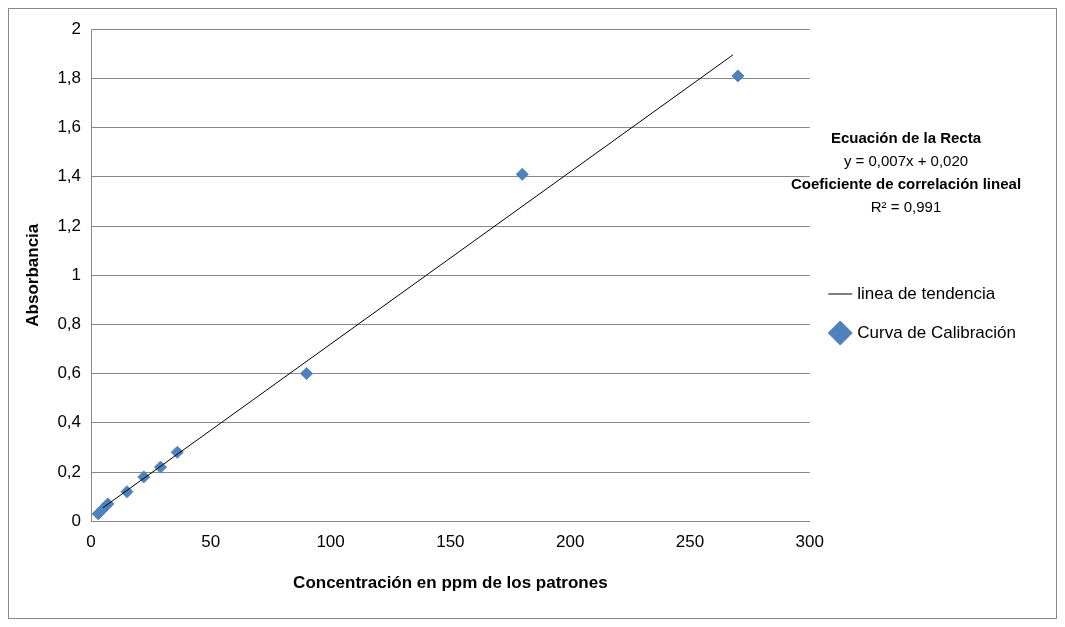 Image resolution: width=1065 pixels, height=627 pixels. Describe the element at coordinates (926, 293) in the screenshot. I see `legend-label: linea de tendencia` at that location.